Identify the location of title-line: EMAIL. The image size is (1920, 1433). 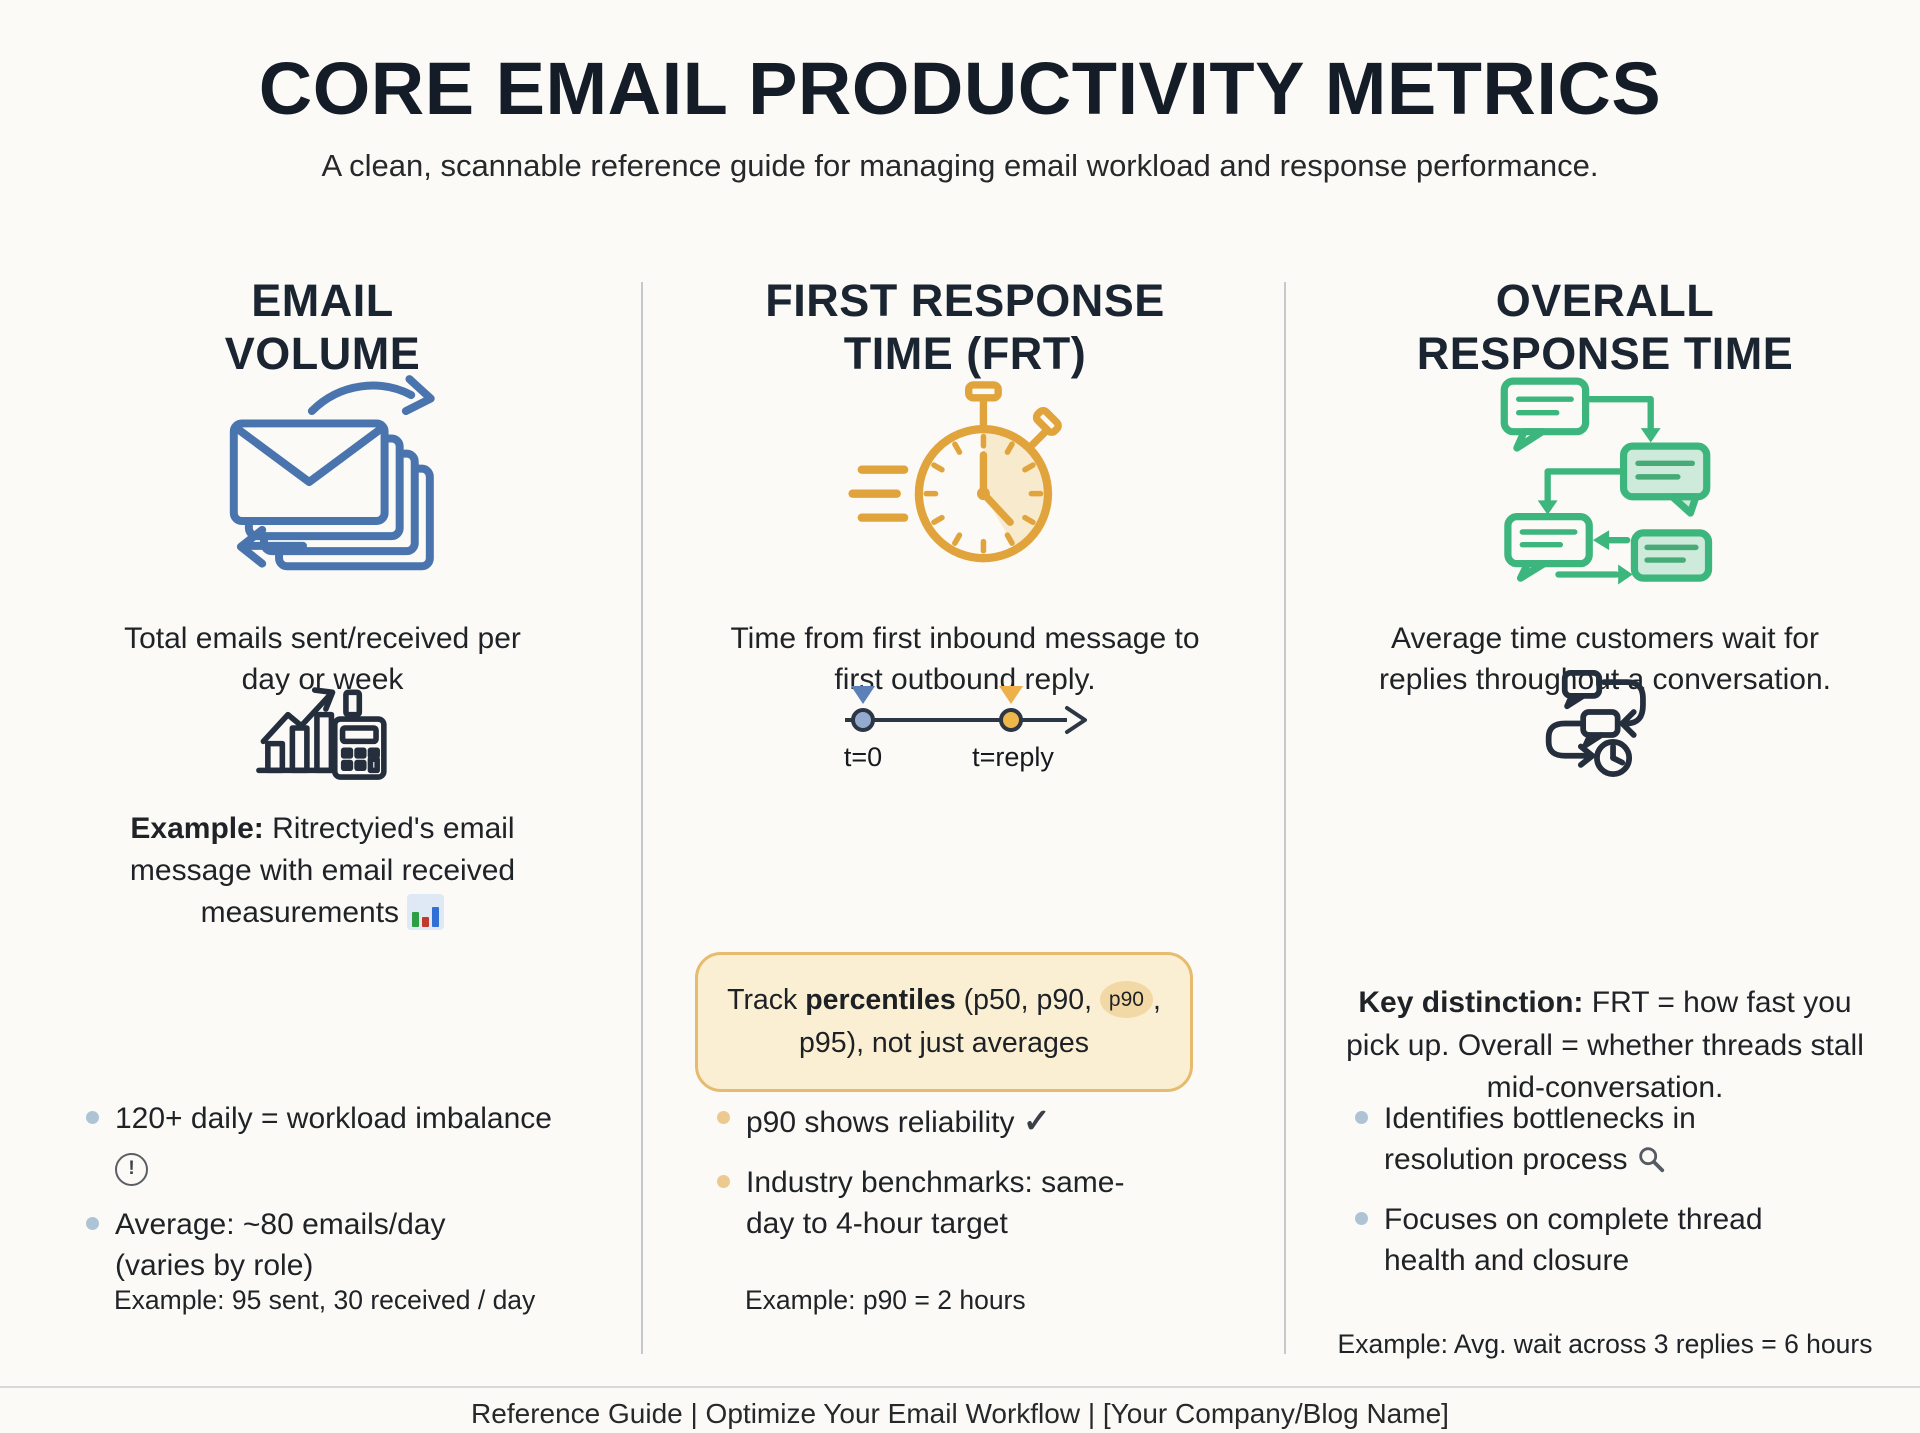
(322, 301).